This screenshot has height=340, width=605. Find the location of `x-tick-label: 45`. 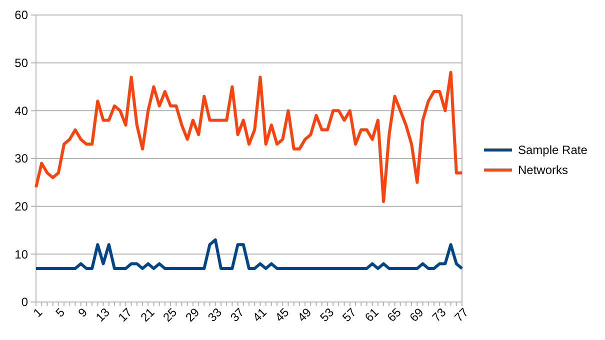

x-tick-label: 45 is located at coordinates (282, 314).